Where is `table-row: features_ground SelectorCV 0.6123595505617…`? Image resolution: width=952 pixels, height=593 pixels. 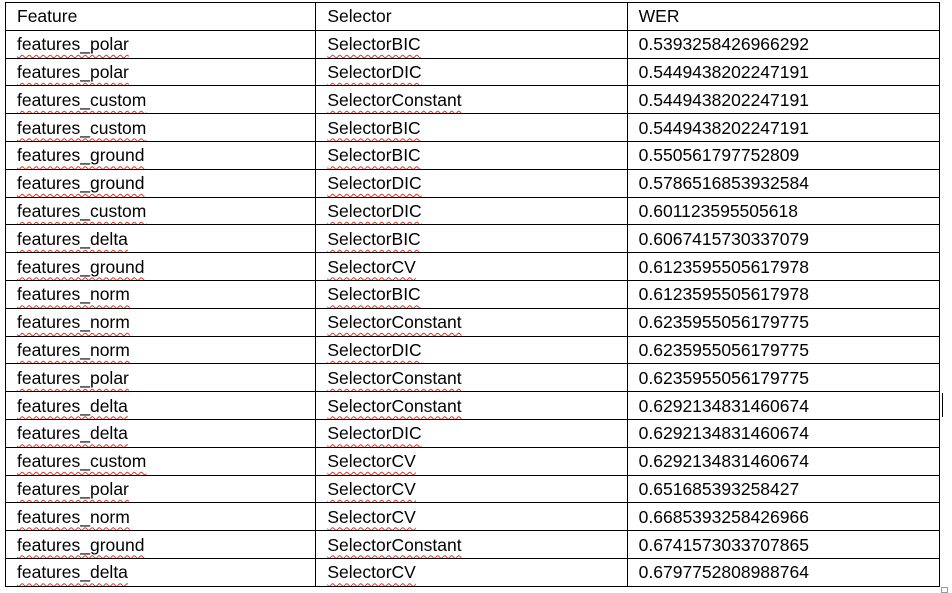
table-row: features_ground SelectorCV 0.6123595505617… is located at coordinates (472, 266).